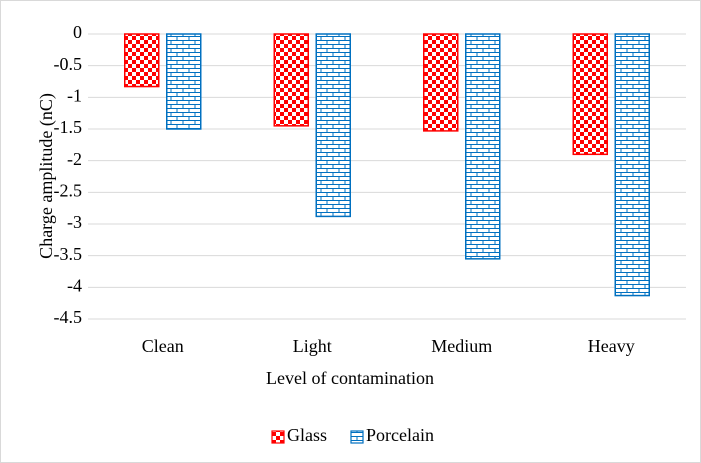 The height and width of the screenshot is (463, 701). Describe the element at coordinates (74, 222) in the screenshot. I see `y-tick-label: -3` at that location.